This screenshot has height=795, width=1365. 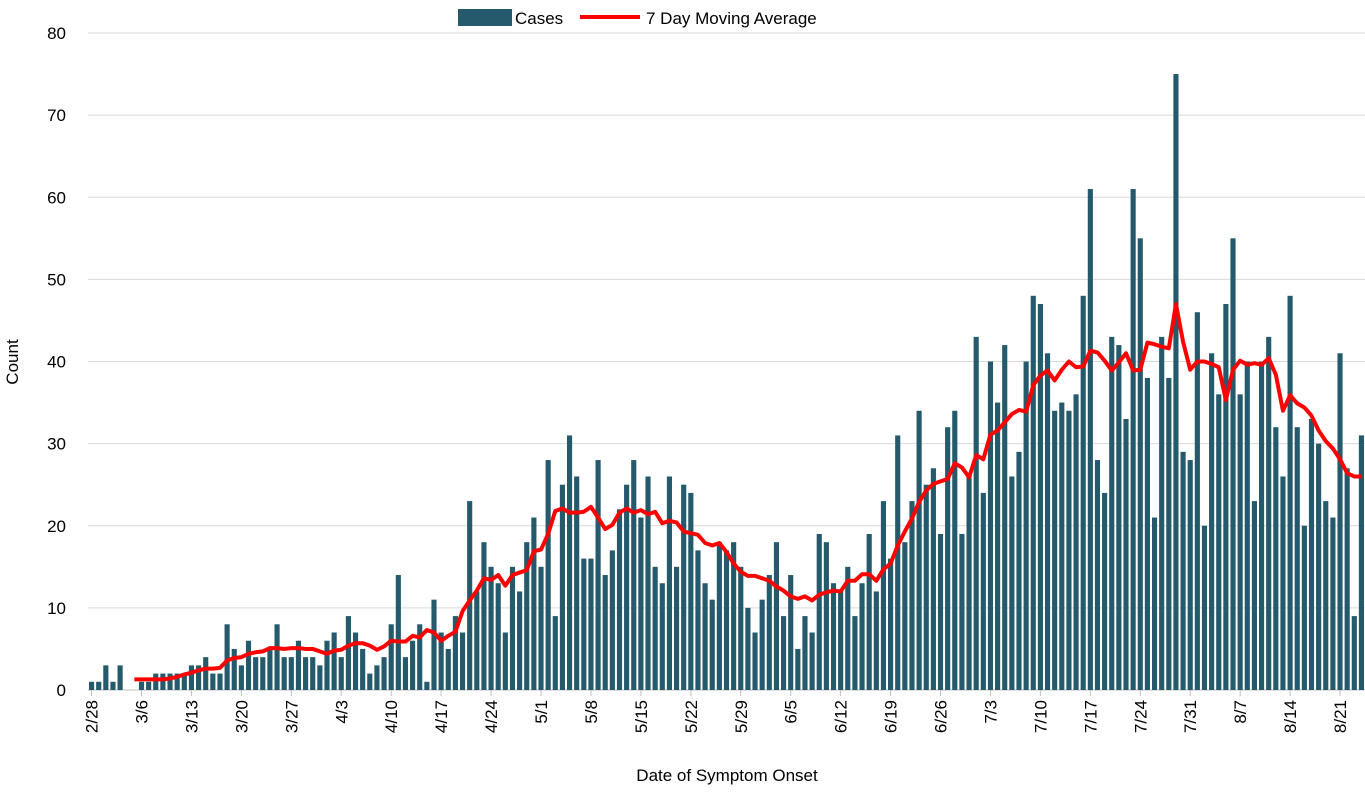 What do you see at coordinates (56, 279) in the screenshot?
I see `y-tick-label: 50` at bounding box center [56, 279].